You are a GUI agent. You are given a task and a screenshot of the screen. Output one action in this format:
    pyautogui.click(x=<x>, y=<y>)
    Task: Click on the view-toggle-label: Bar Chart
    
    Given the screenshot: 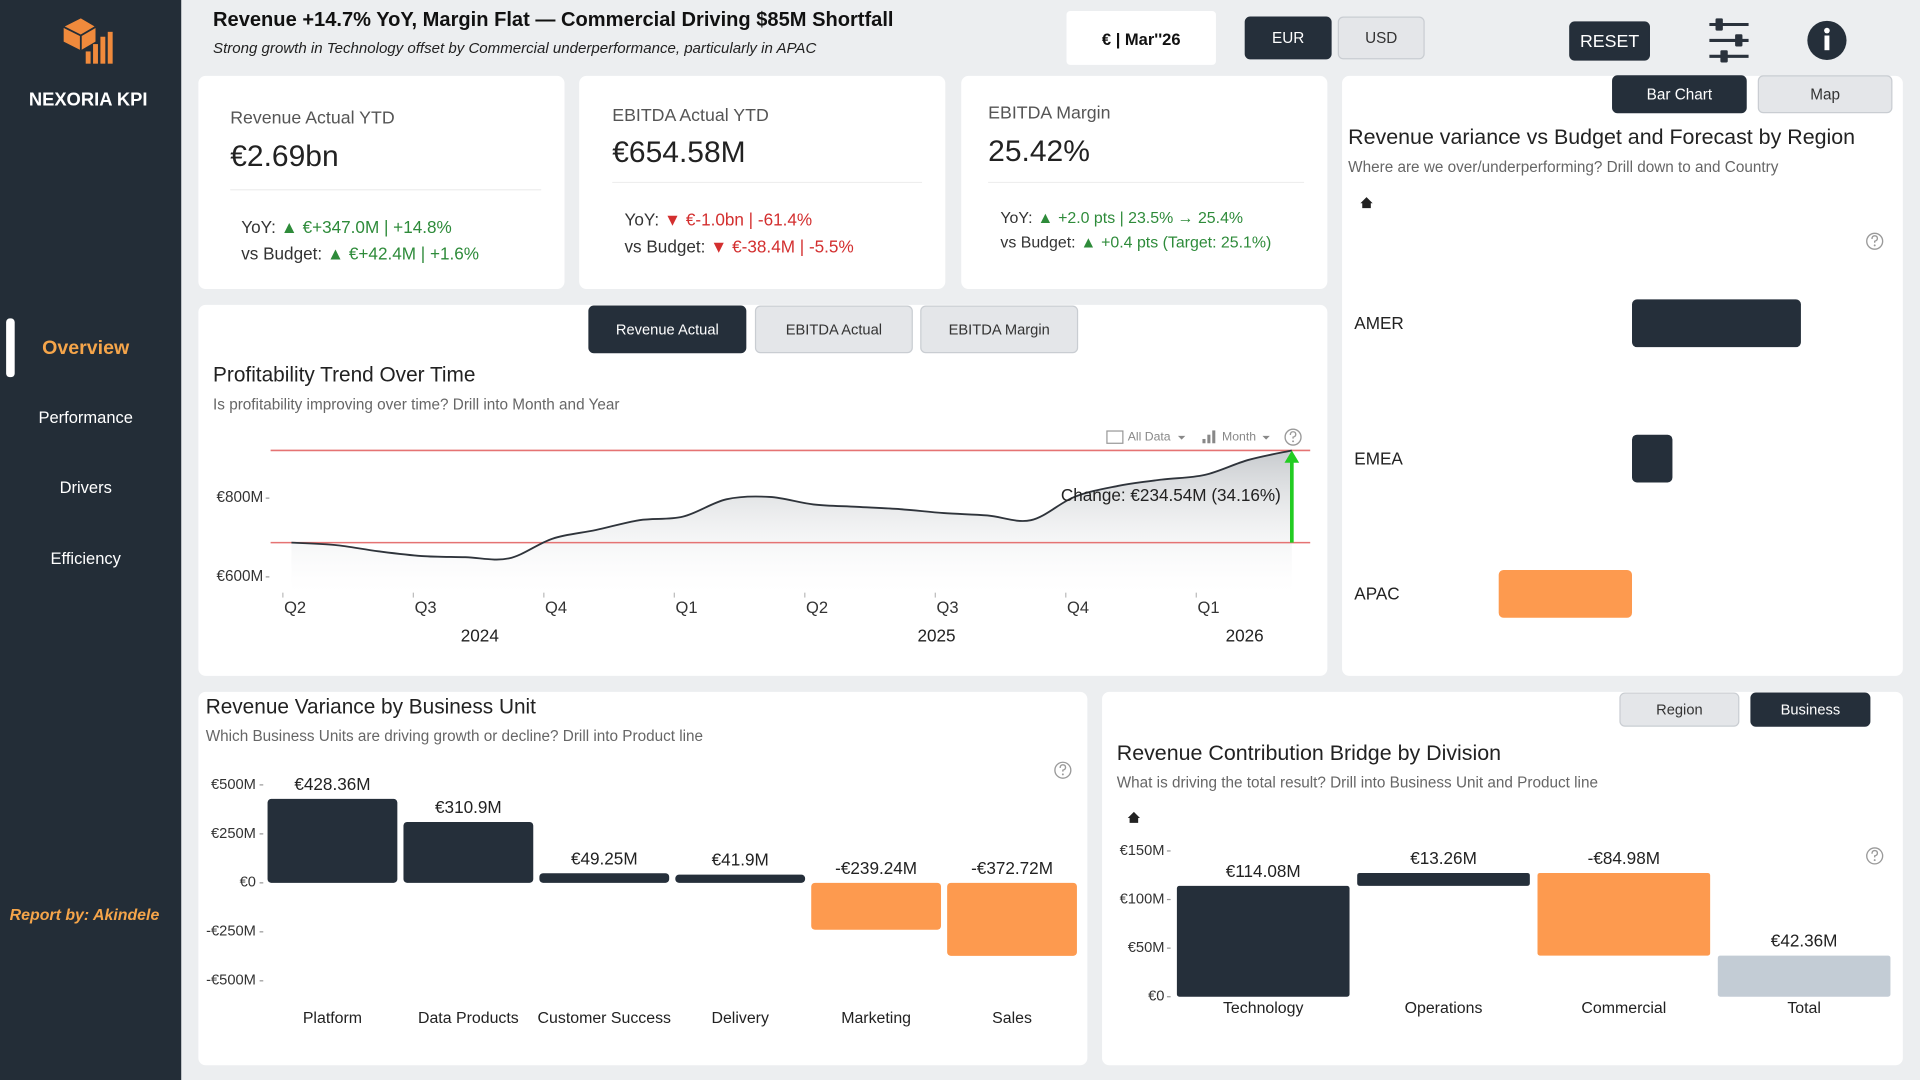 What is the action you would take?
    pyautogui.click(x=1680, y=95)
    